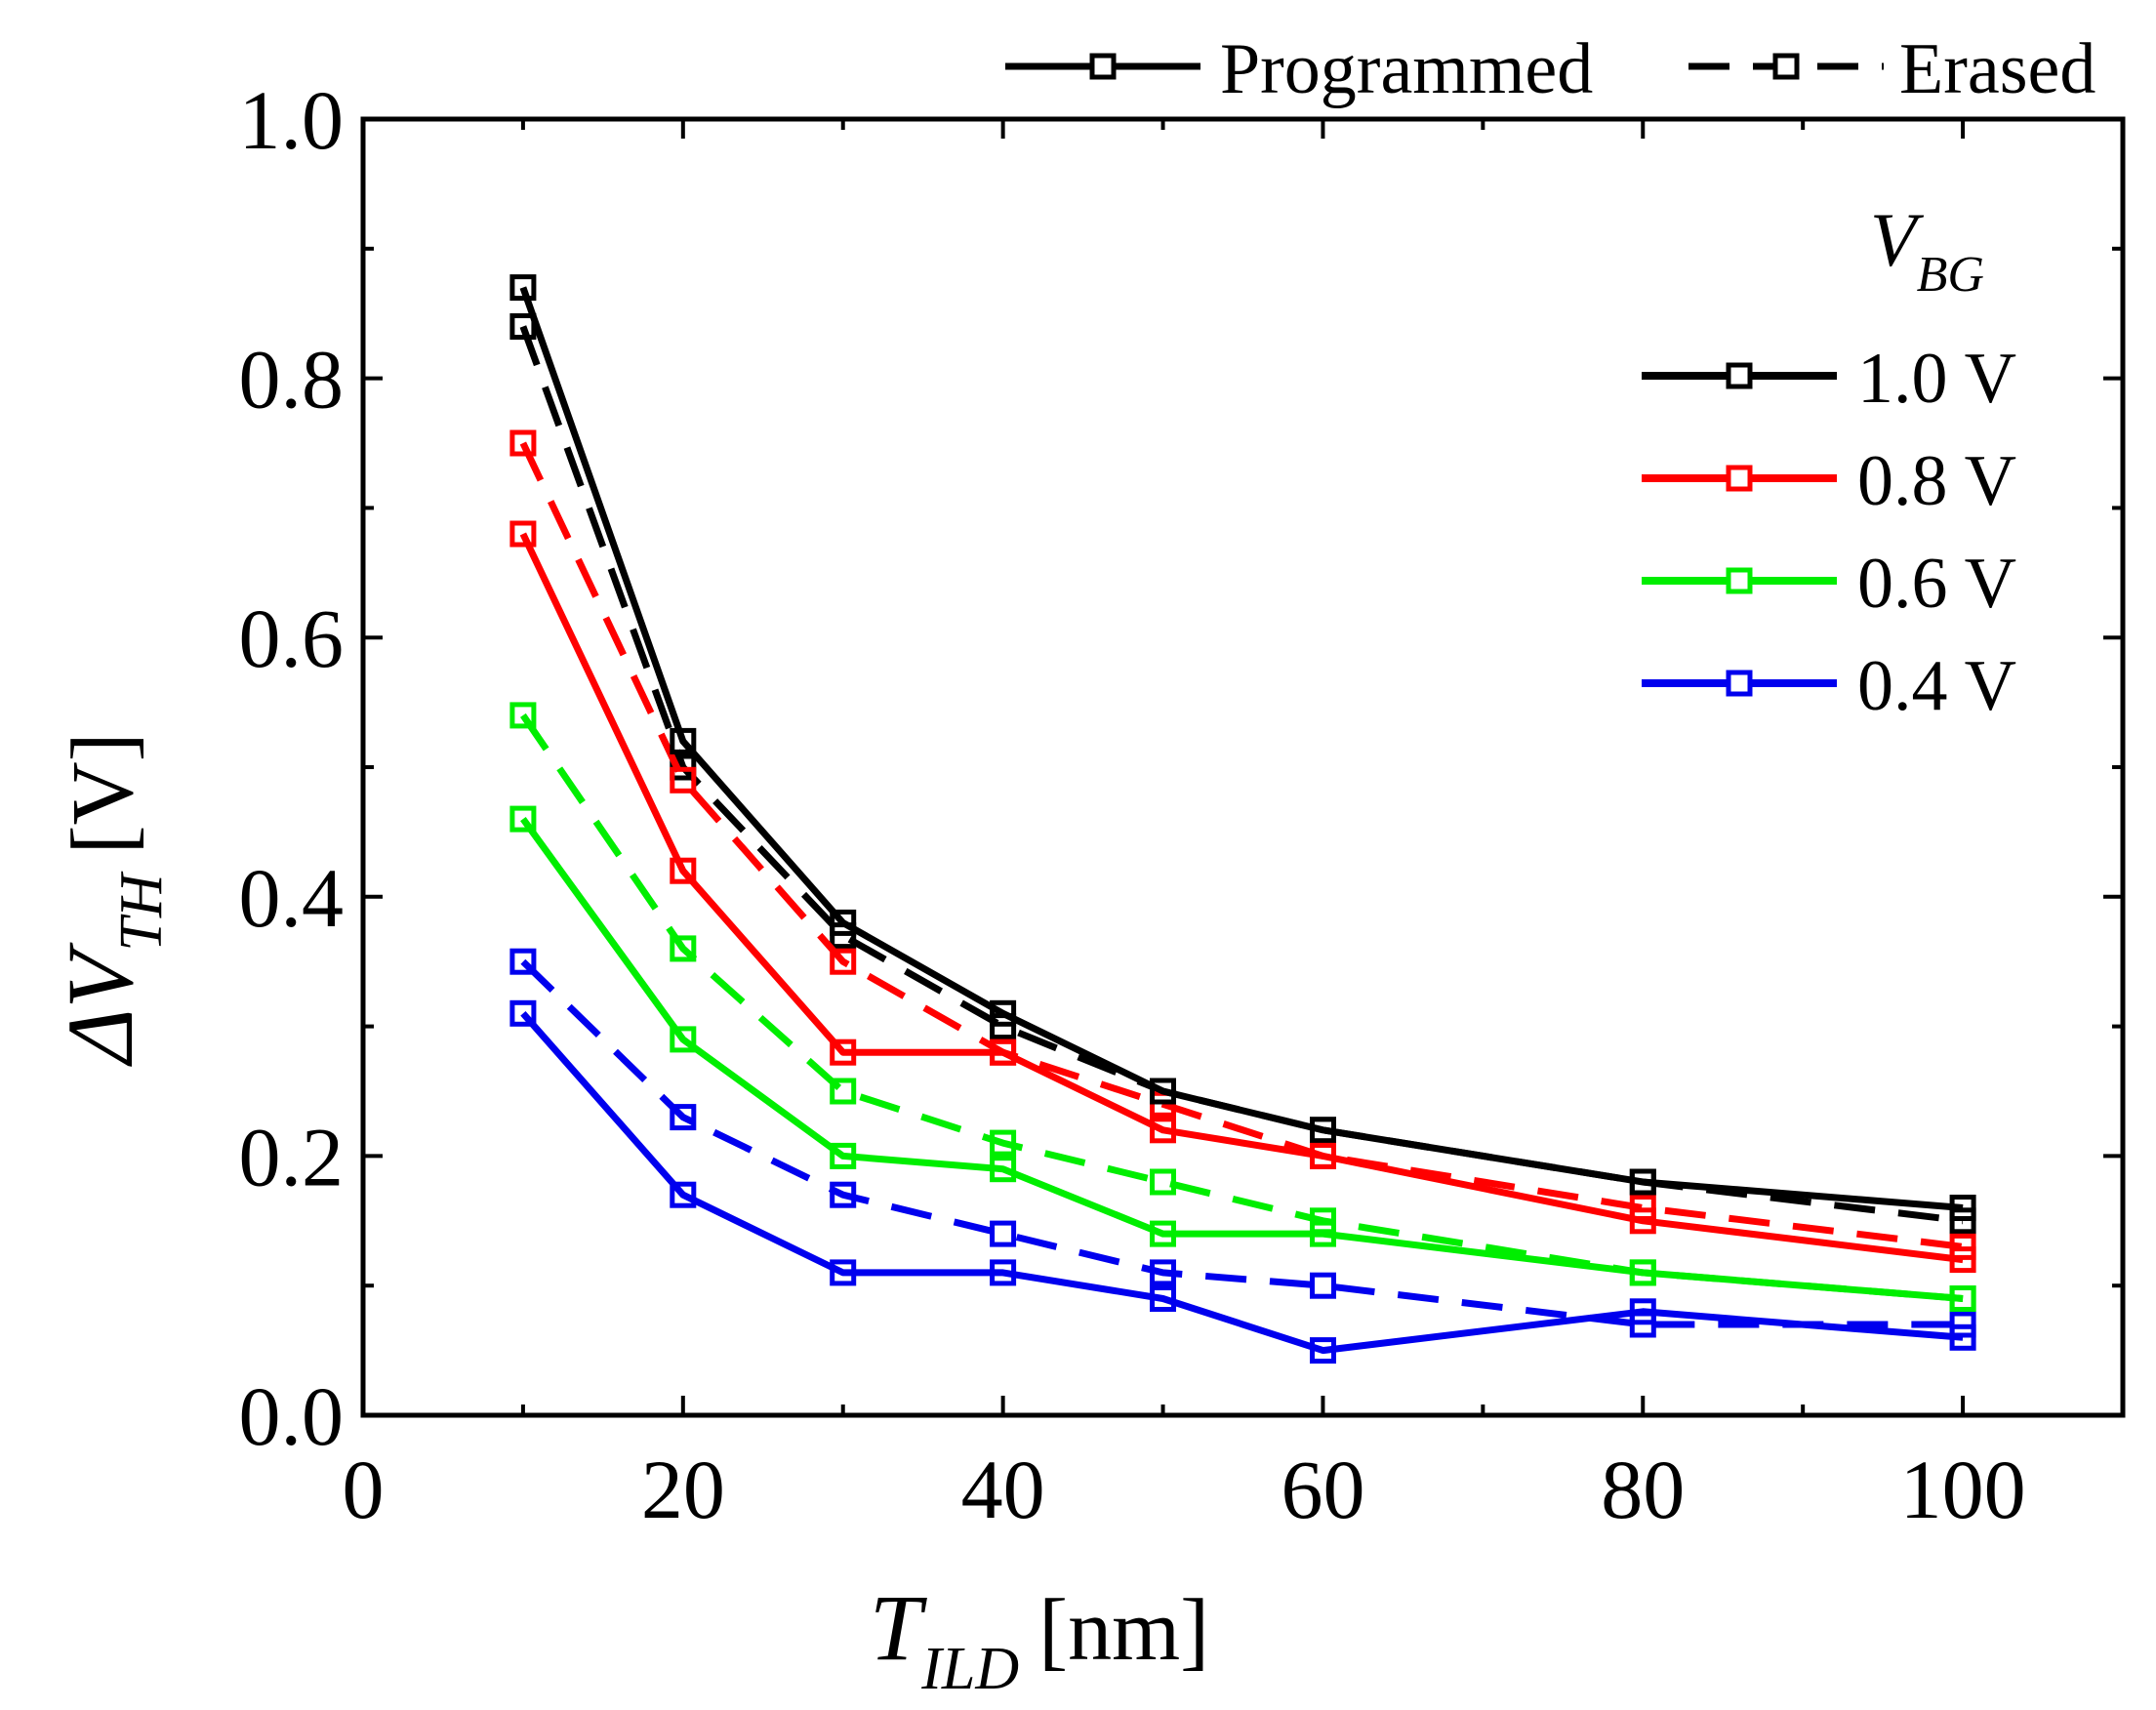 This screenshot has width=2156, height=1710. I want to click on y-axis-title-unit: [V], so click(103, 793).